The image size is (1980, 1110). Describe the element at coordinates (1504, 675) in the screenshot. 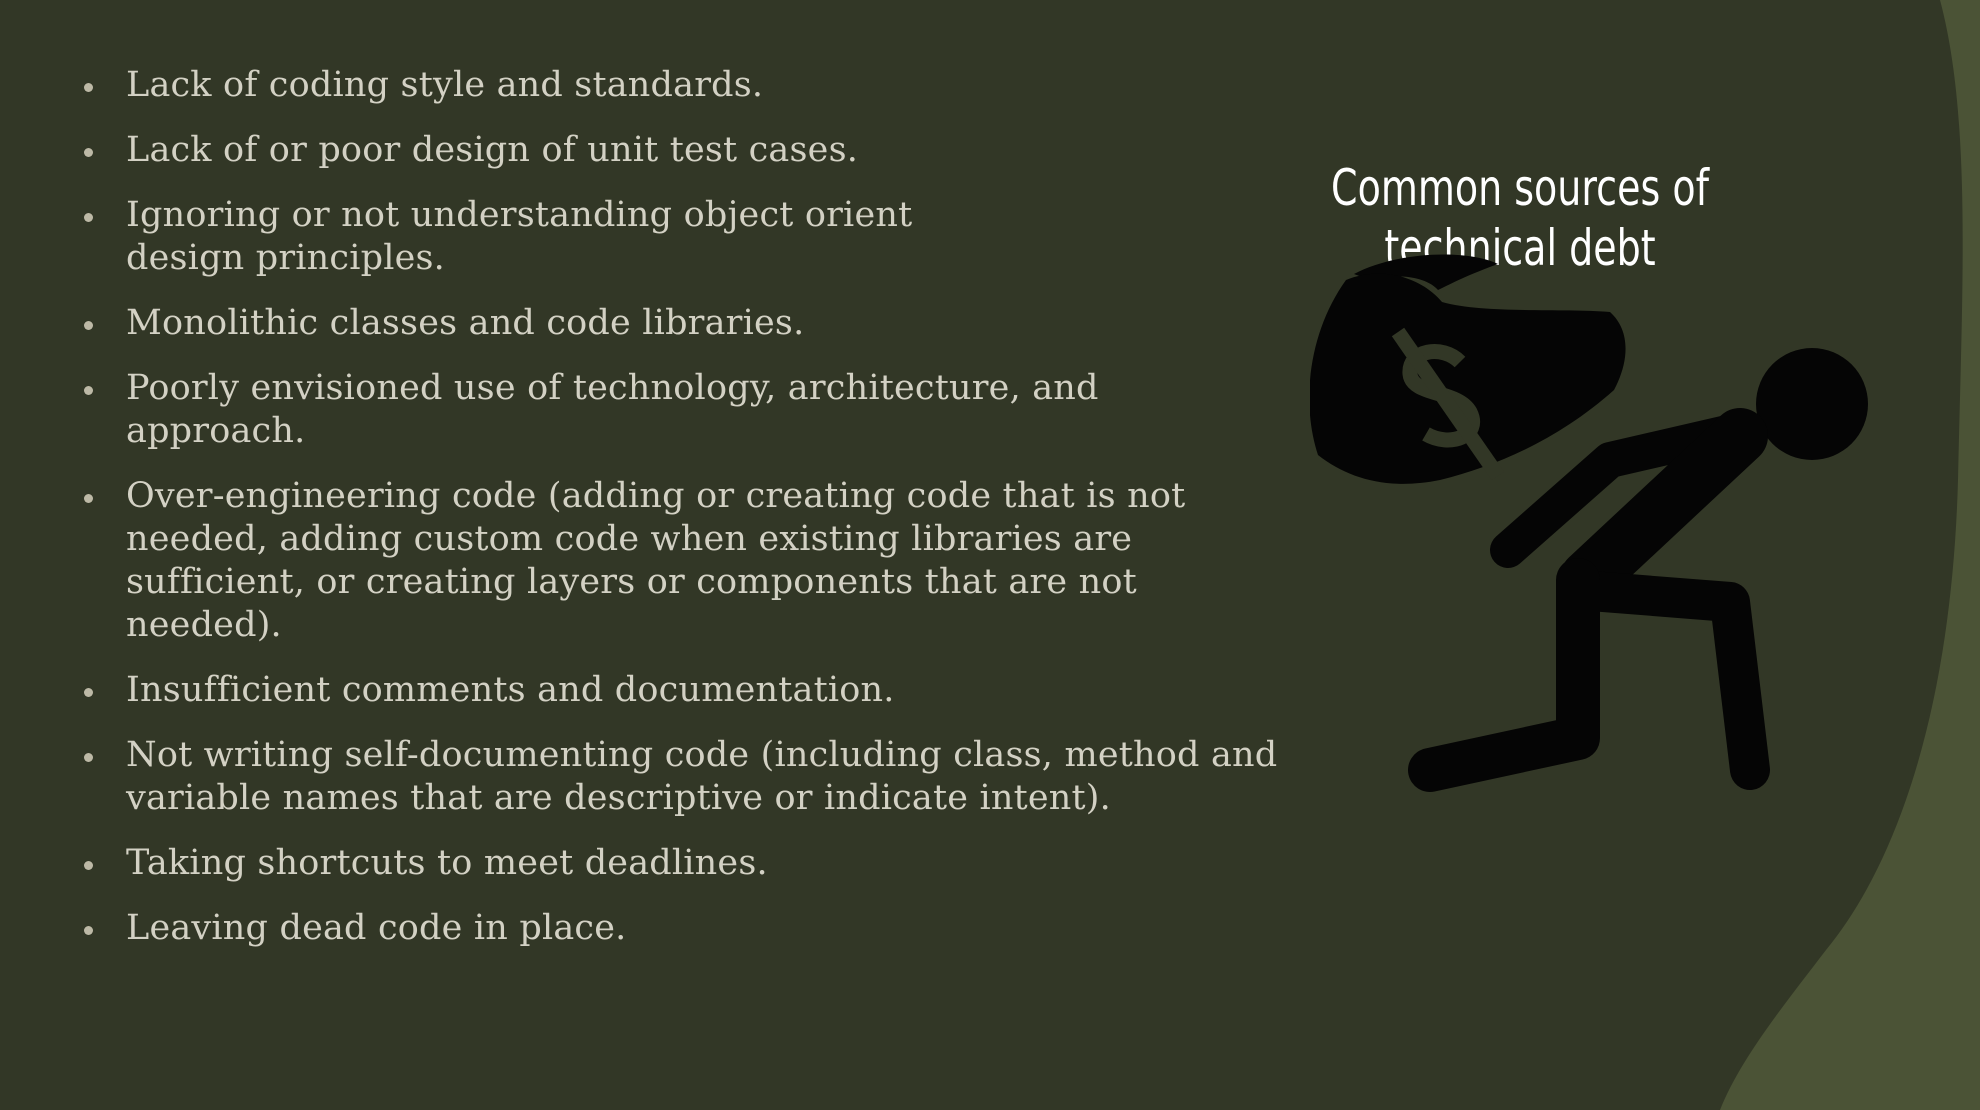

I see `back-leg` at that location.